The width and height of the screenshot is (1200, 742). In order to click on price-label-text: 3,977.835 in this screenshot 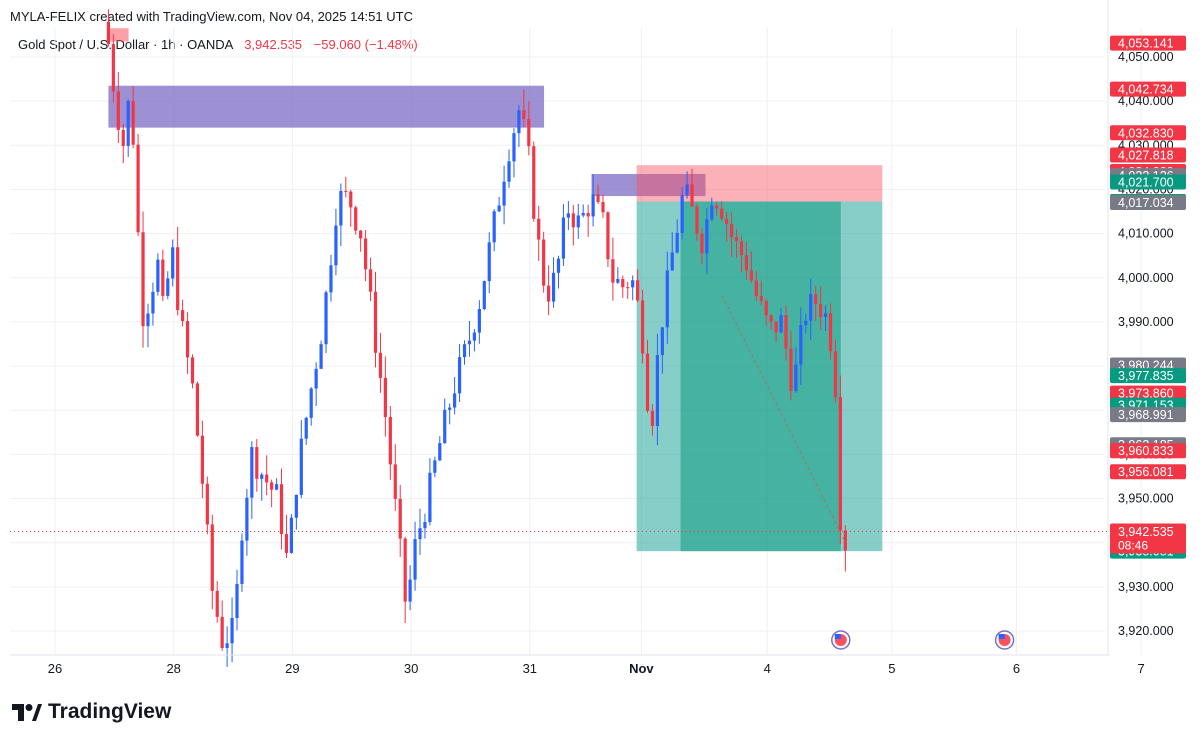, I will do `click(1146, 376)`.